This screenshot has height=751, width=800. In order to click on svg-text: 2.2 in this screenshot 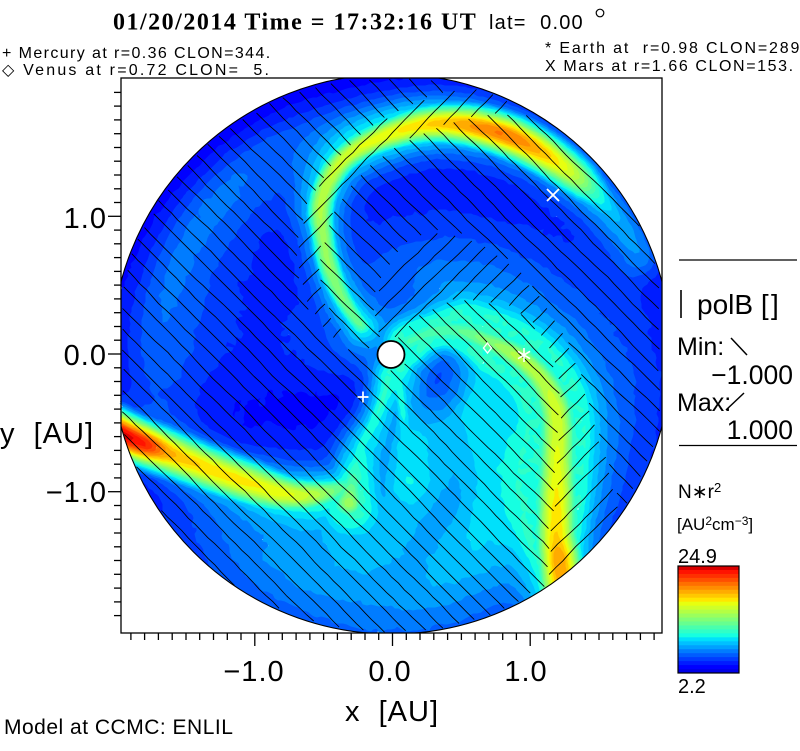, I will do `click(692, 687)`.